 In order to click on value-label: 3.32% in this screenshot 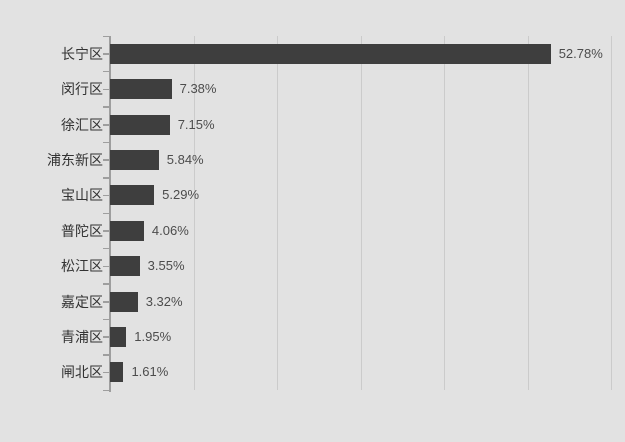, I will do `click(164, 301)`.